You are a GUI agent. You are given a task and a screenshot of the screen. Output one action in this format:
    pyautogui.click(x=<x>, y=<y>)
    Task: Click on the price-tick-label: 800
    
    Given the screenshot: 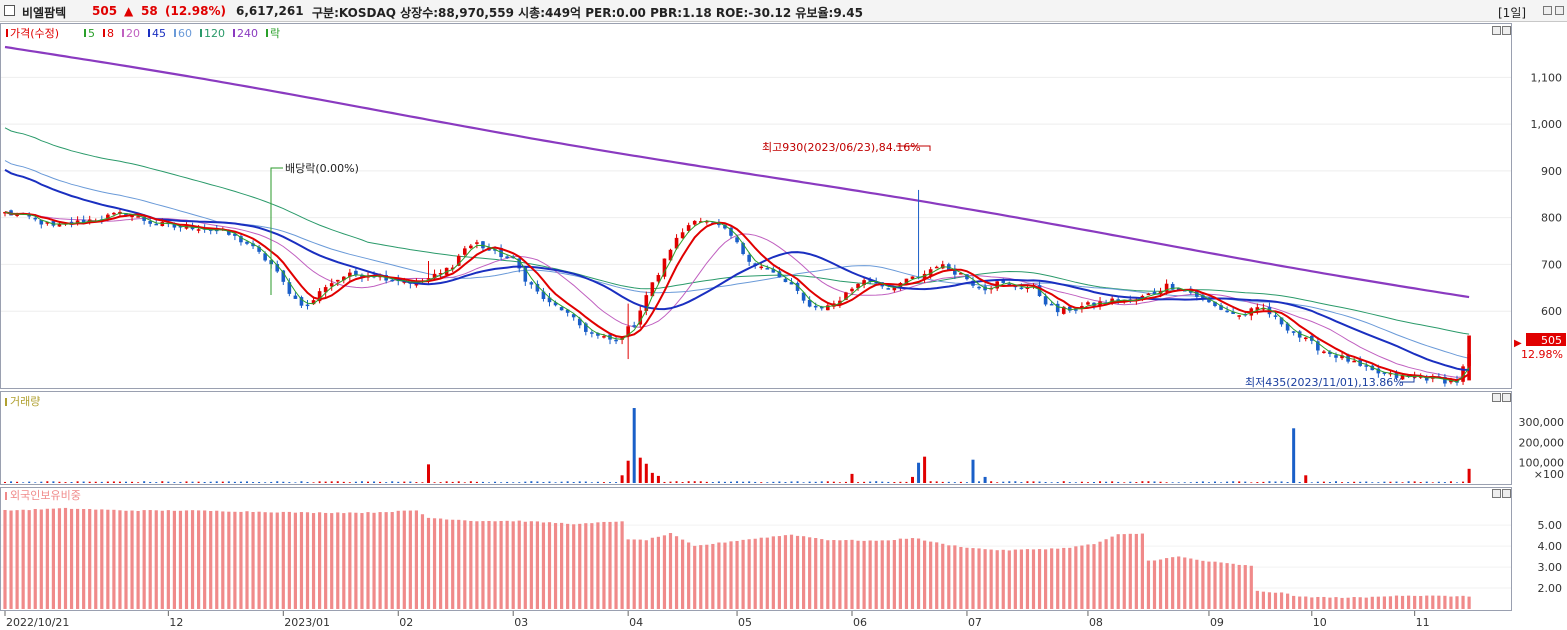 What is the action you would take?
    pyautogui.click(x=1551, y=218)
    